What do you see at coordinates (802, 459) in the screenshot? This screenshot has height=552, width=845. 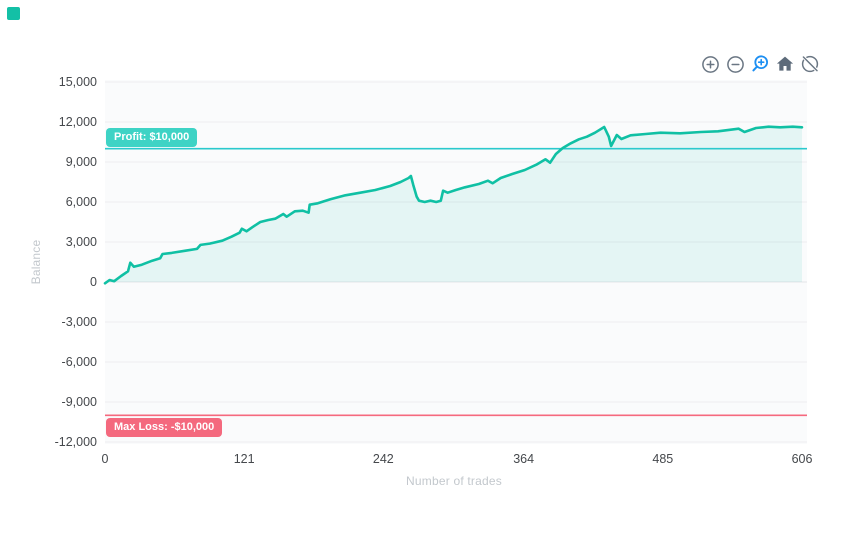 I see `x-tick-label: 606` at bounding box center [802, 459].